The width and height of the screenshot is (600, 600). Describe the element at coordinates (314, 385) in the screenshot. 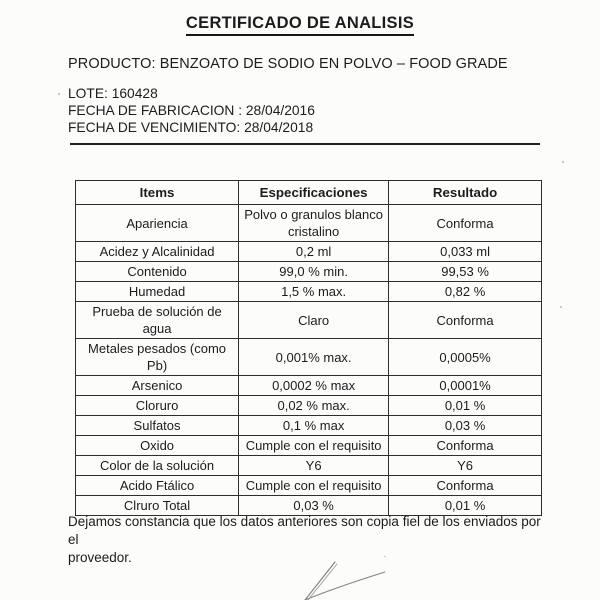

I see `table-cell: 0,0002 % max` at that location.